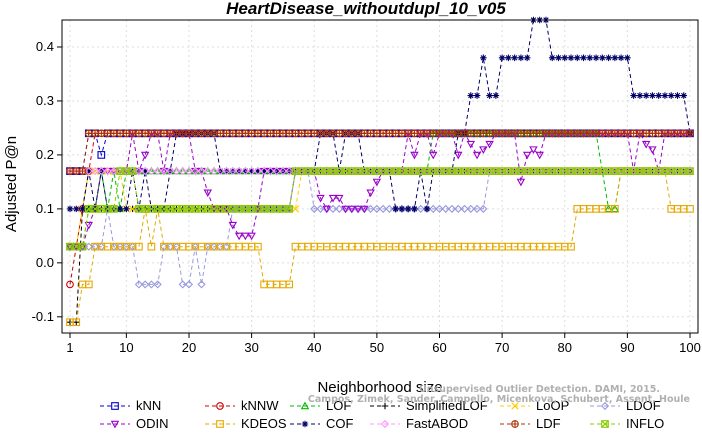 The image size is (702, 434). Describe the element at coordinates (377, 347) in the screenshot. I see `x-tick-label: 50` at that location.